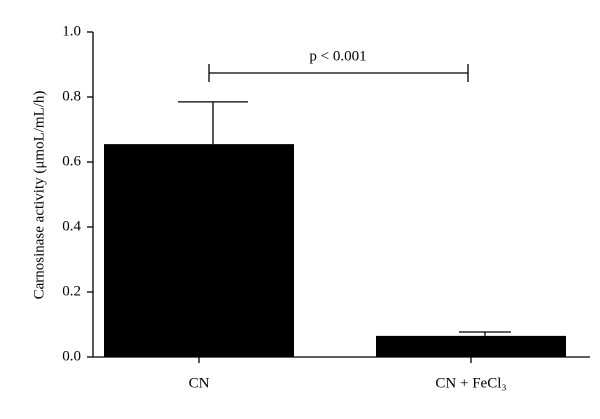 The image size is (600, 419). Describe the element at coordinates (71, 31) in the screenshot. I see `y-tick-label: 1.0` at that location.